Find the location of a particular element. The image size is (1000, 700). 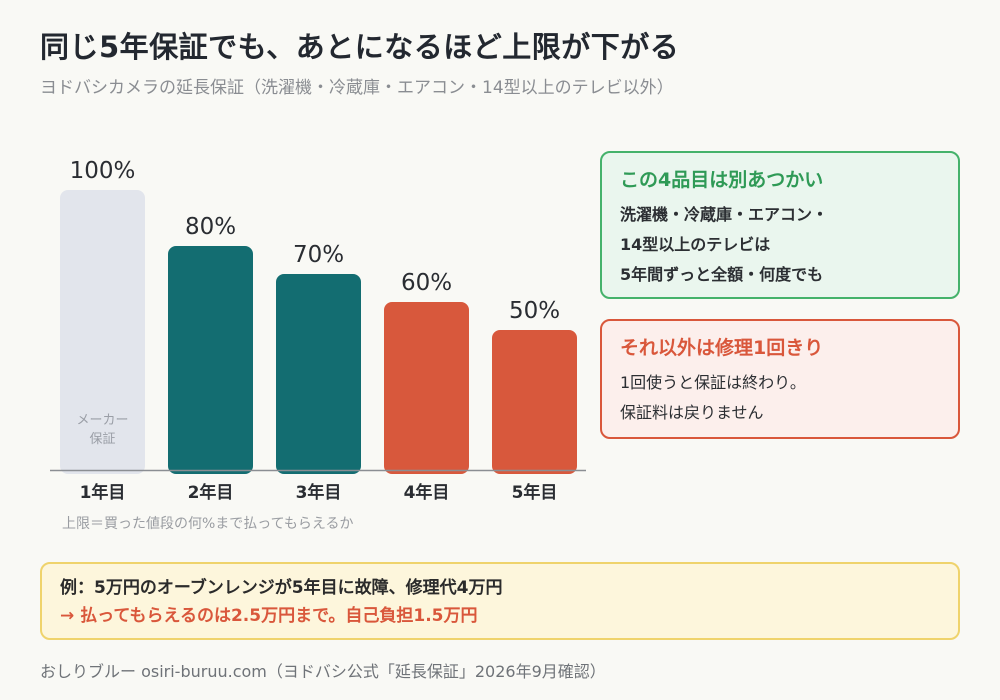

x-tick-label: 3年目 is located at coordinates (319, 492).